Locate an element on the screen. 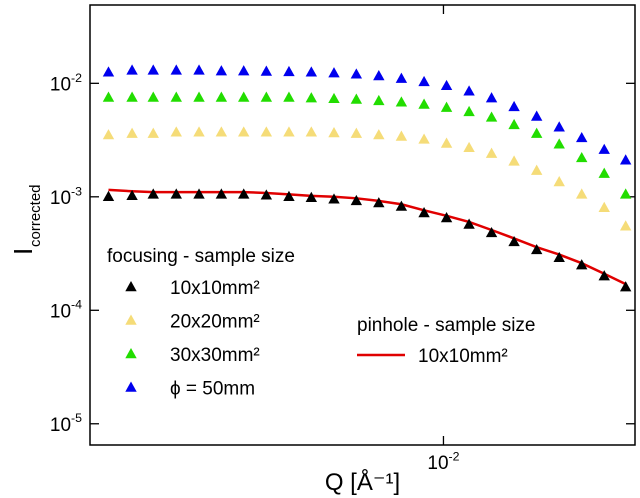 Image resolution: width=640 pixels, height=498 pixels. legend-title: focusing - sample size is located at coordinates (201, 256).